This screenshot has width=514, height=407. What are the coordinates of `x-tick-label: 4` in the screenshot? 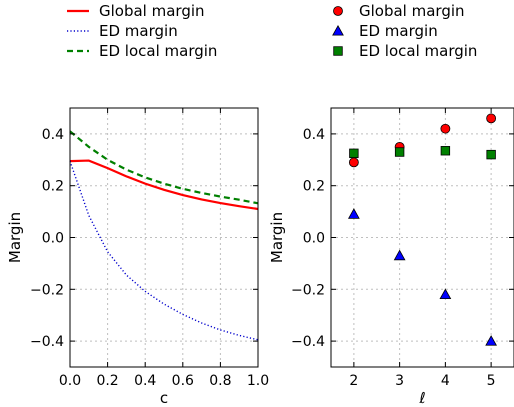 It's located at (445, 381).